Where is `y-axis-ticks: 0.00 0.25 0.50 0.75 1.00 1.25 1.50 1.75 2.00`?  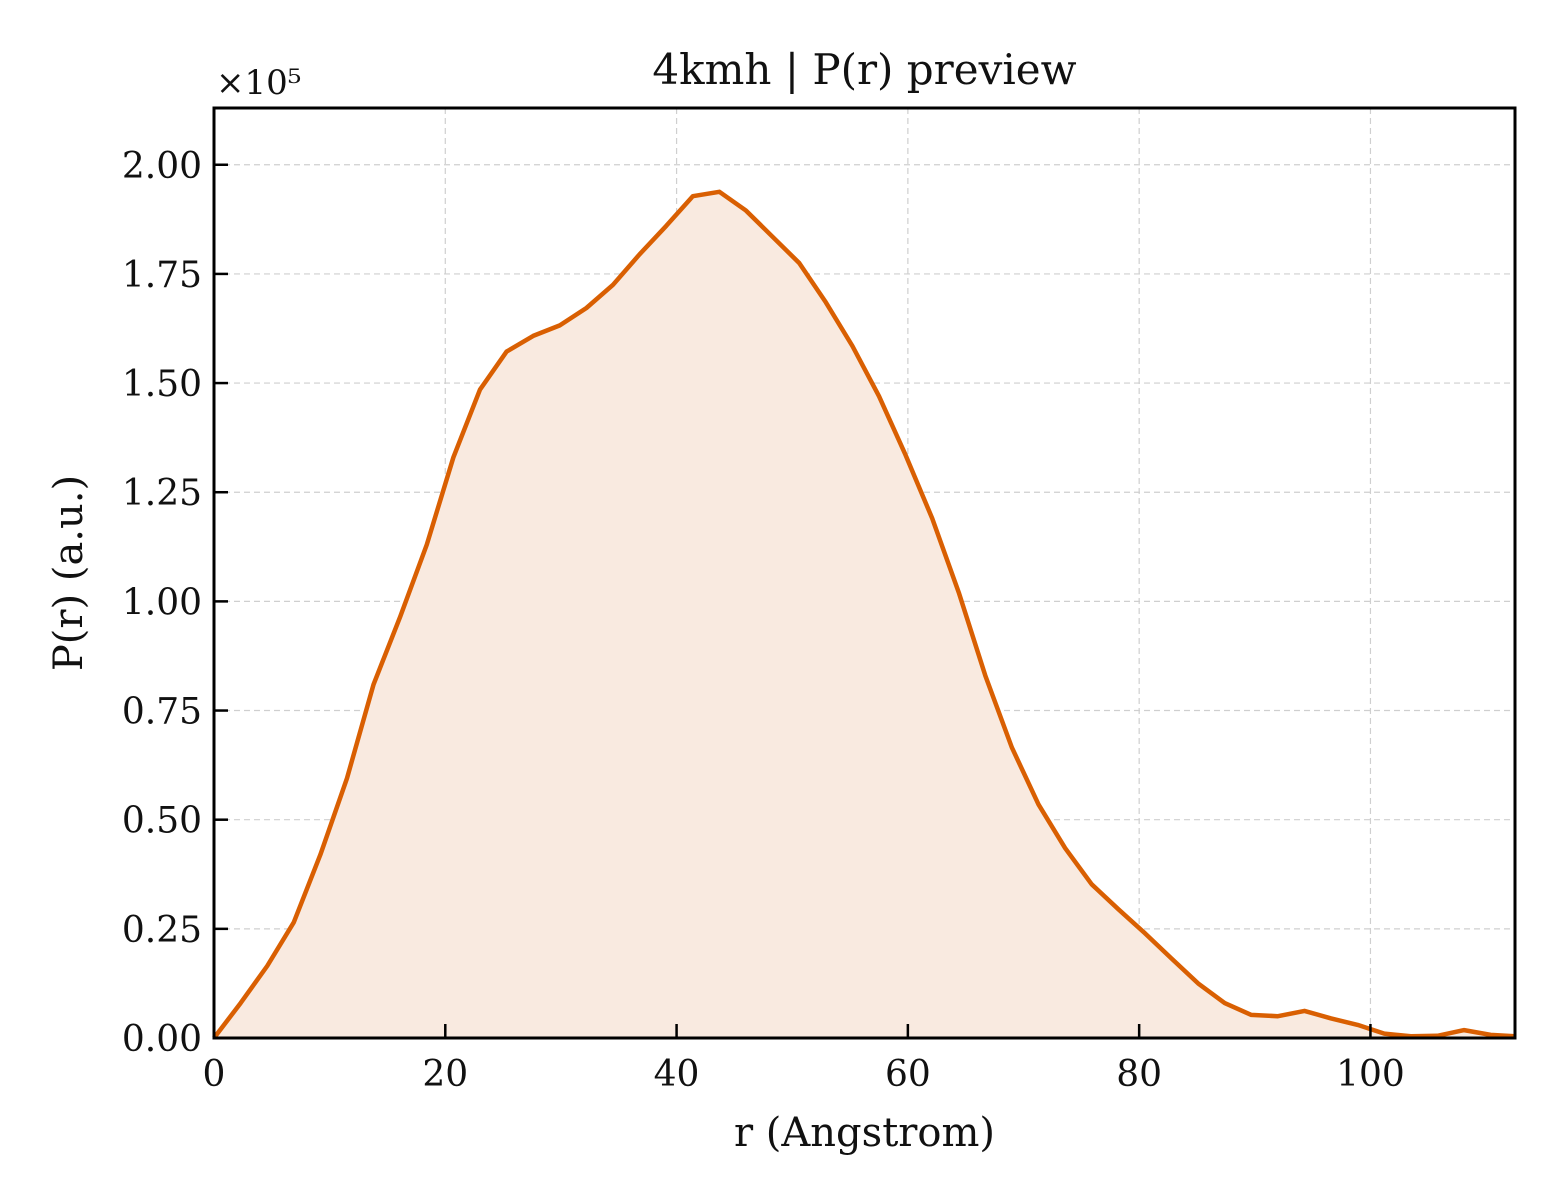 y-axis-ticks: 0.00 0.25 0.50 0.75 1.00 1.25 1.50 1.75 2.00 is located at coordinates (175, 603).